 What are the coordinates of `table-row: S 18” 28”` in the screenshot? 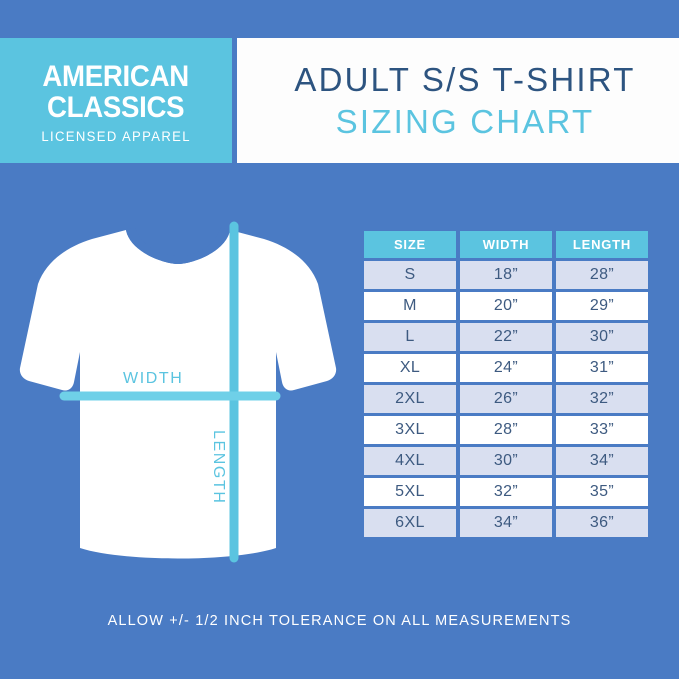 It's located at (506, 275).